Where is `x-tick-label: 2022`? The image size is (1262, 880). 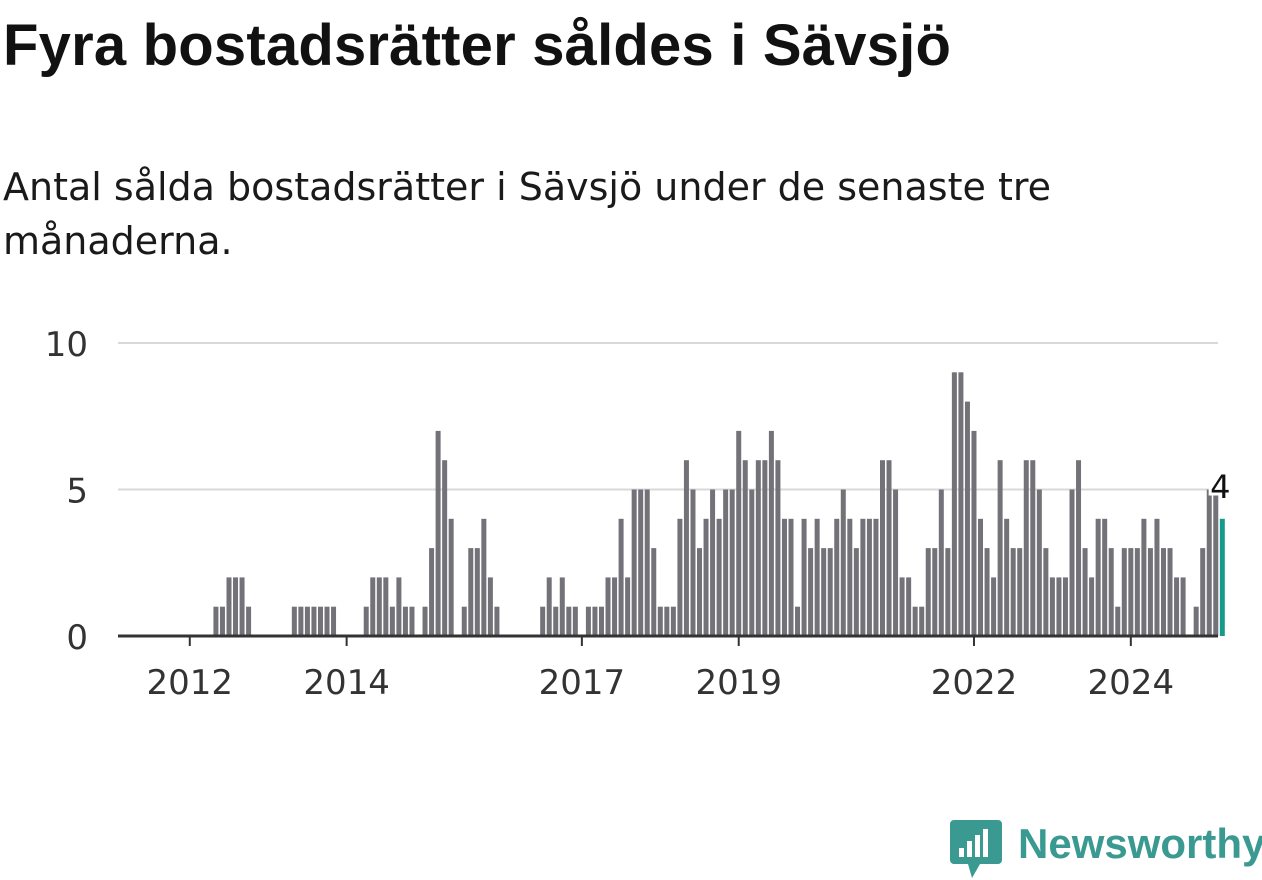
x-tick-label: 2022 is located at coordinates (974, 683).